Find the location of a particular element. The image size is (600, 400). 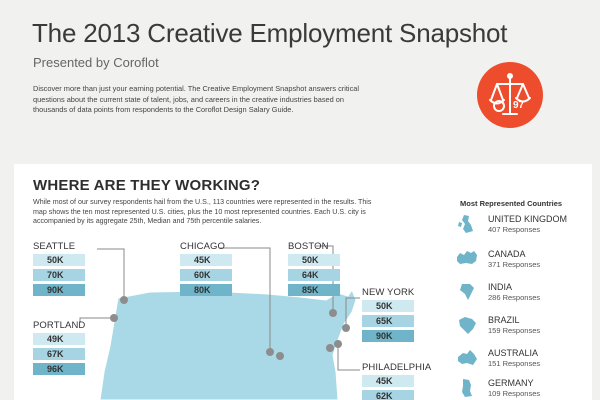

country-item: UNITED KINGDOM 407 Responses is located at coordinates (521, 227).